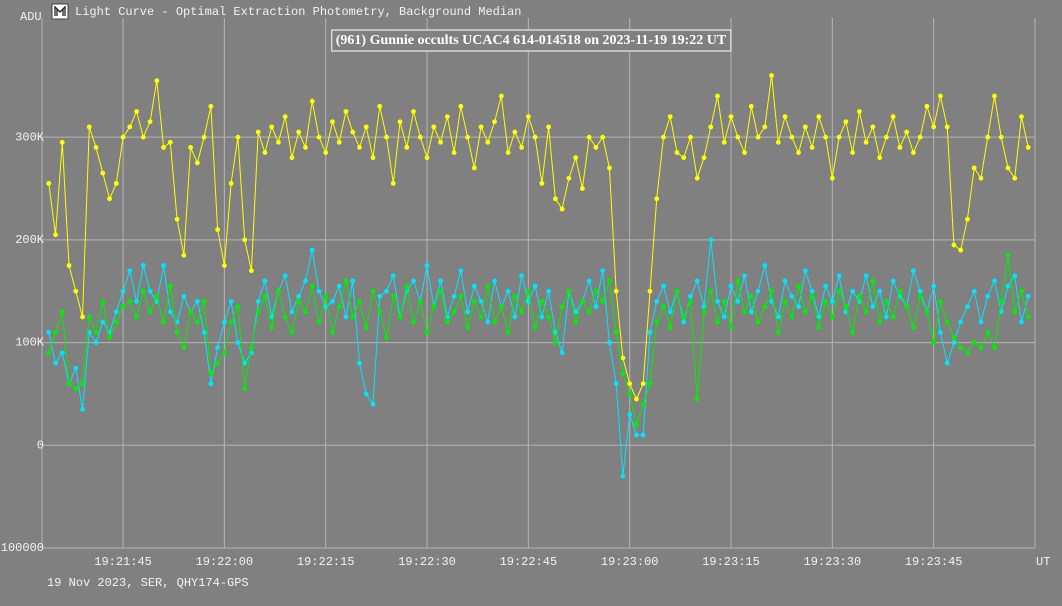  Describe the element at coordinates (148, 583) in the screenshot. I see `footer: 19 Nov 2023, SER, QHY174-GPS` at that location.